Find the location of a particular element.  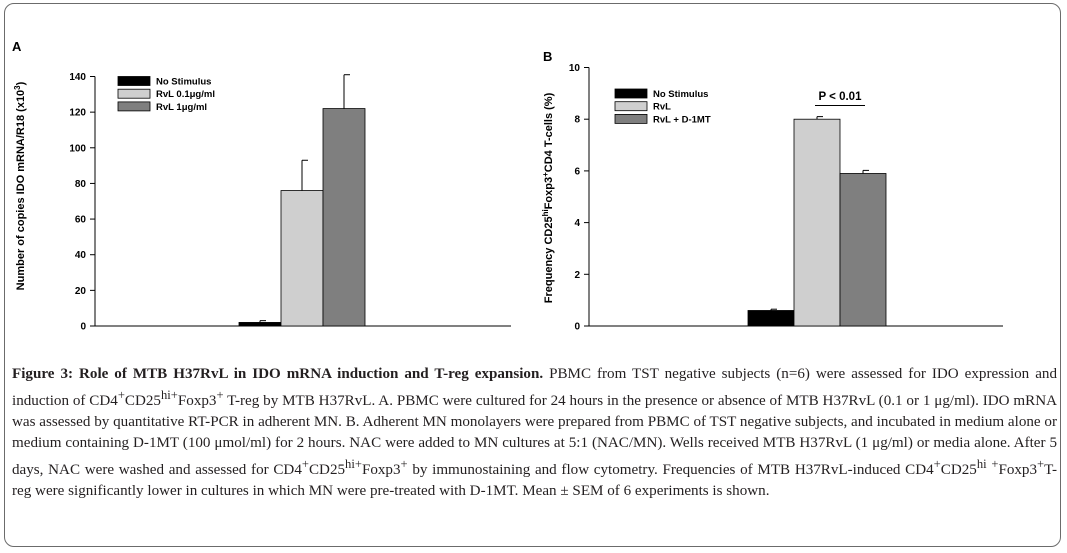

panel-b-ytick-label: 0 is located at coordinates (577, 327).